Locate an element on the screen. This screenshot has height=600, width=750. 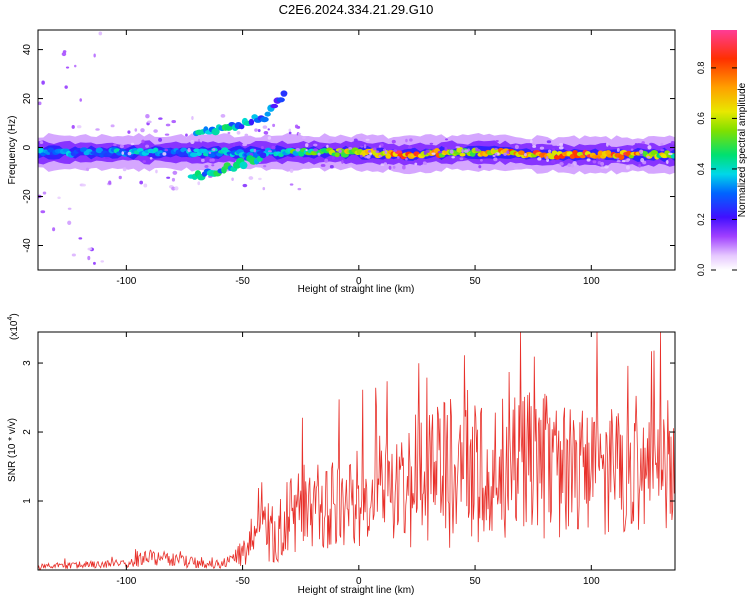
spectrogram-y-tick-label: 20 is located at coordinates (27, 99).